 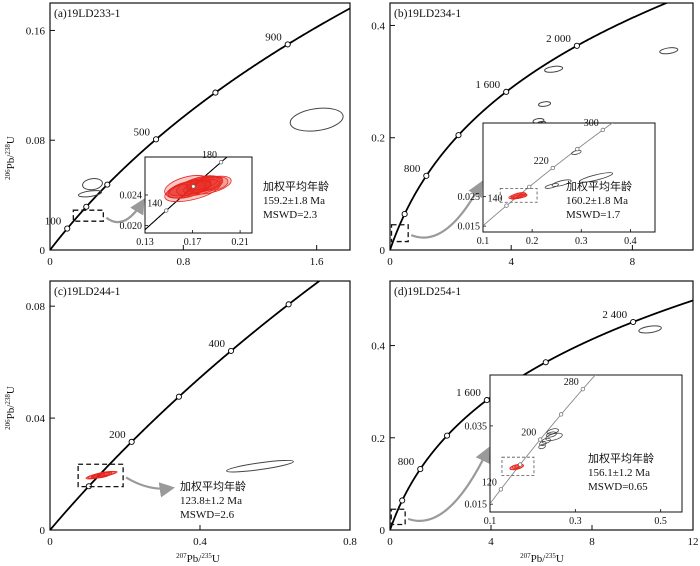 I want to click on age-label: 2 000, so click(x=558, y=39).